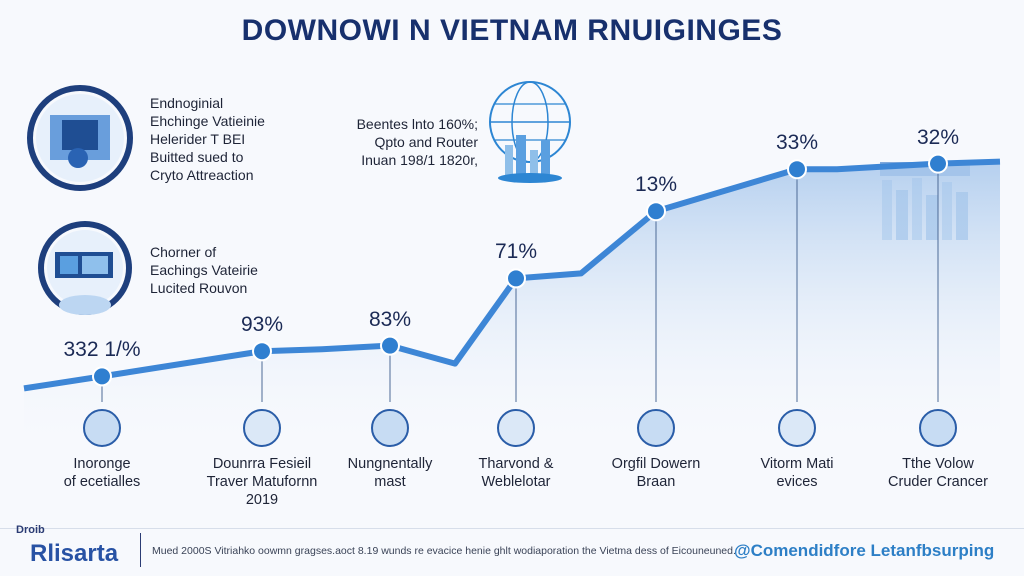  What do you see at coordinates (512, 30) in the screenshot?
I see `page-title: DOWNOWI N VIETNAM RNUIGINGES` at bounding box center [512, 30].